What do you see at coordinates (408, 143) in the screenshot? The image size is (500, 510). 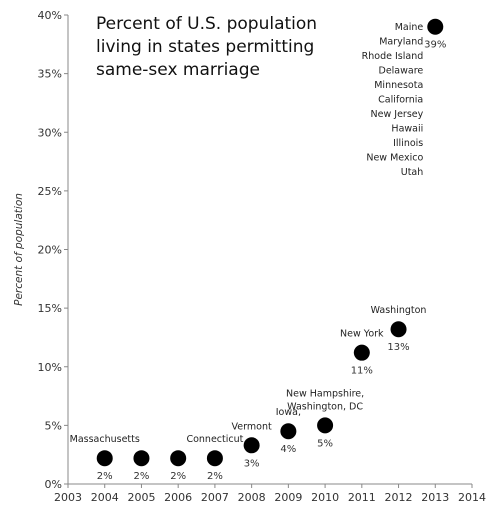 I see `point-label: Illinois` at bounding box center [408, 143].